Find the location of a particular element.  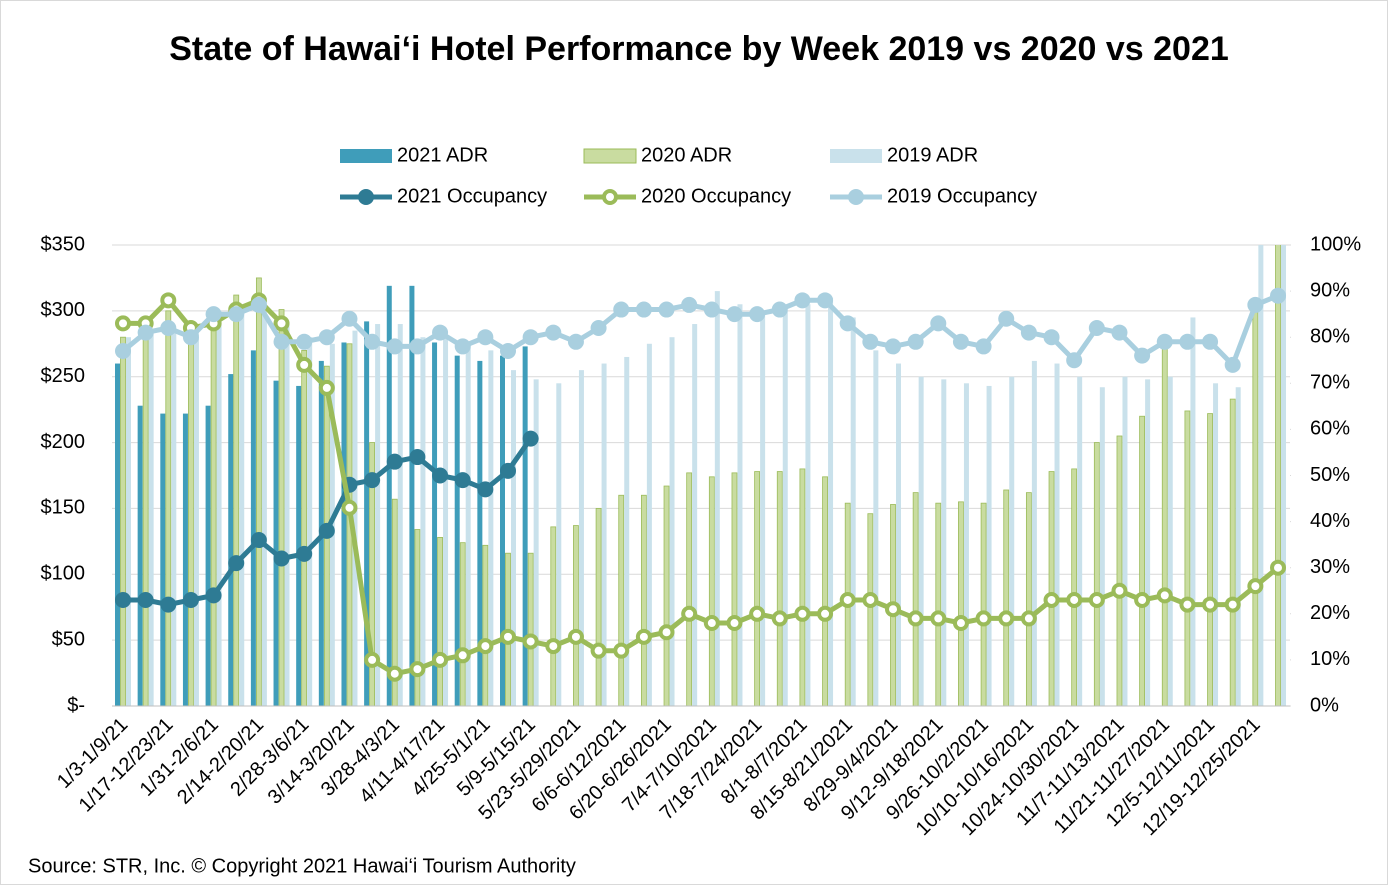

y-tick-label: $150 is located at coordinates (63, 508).